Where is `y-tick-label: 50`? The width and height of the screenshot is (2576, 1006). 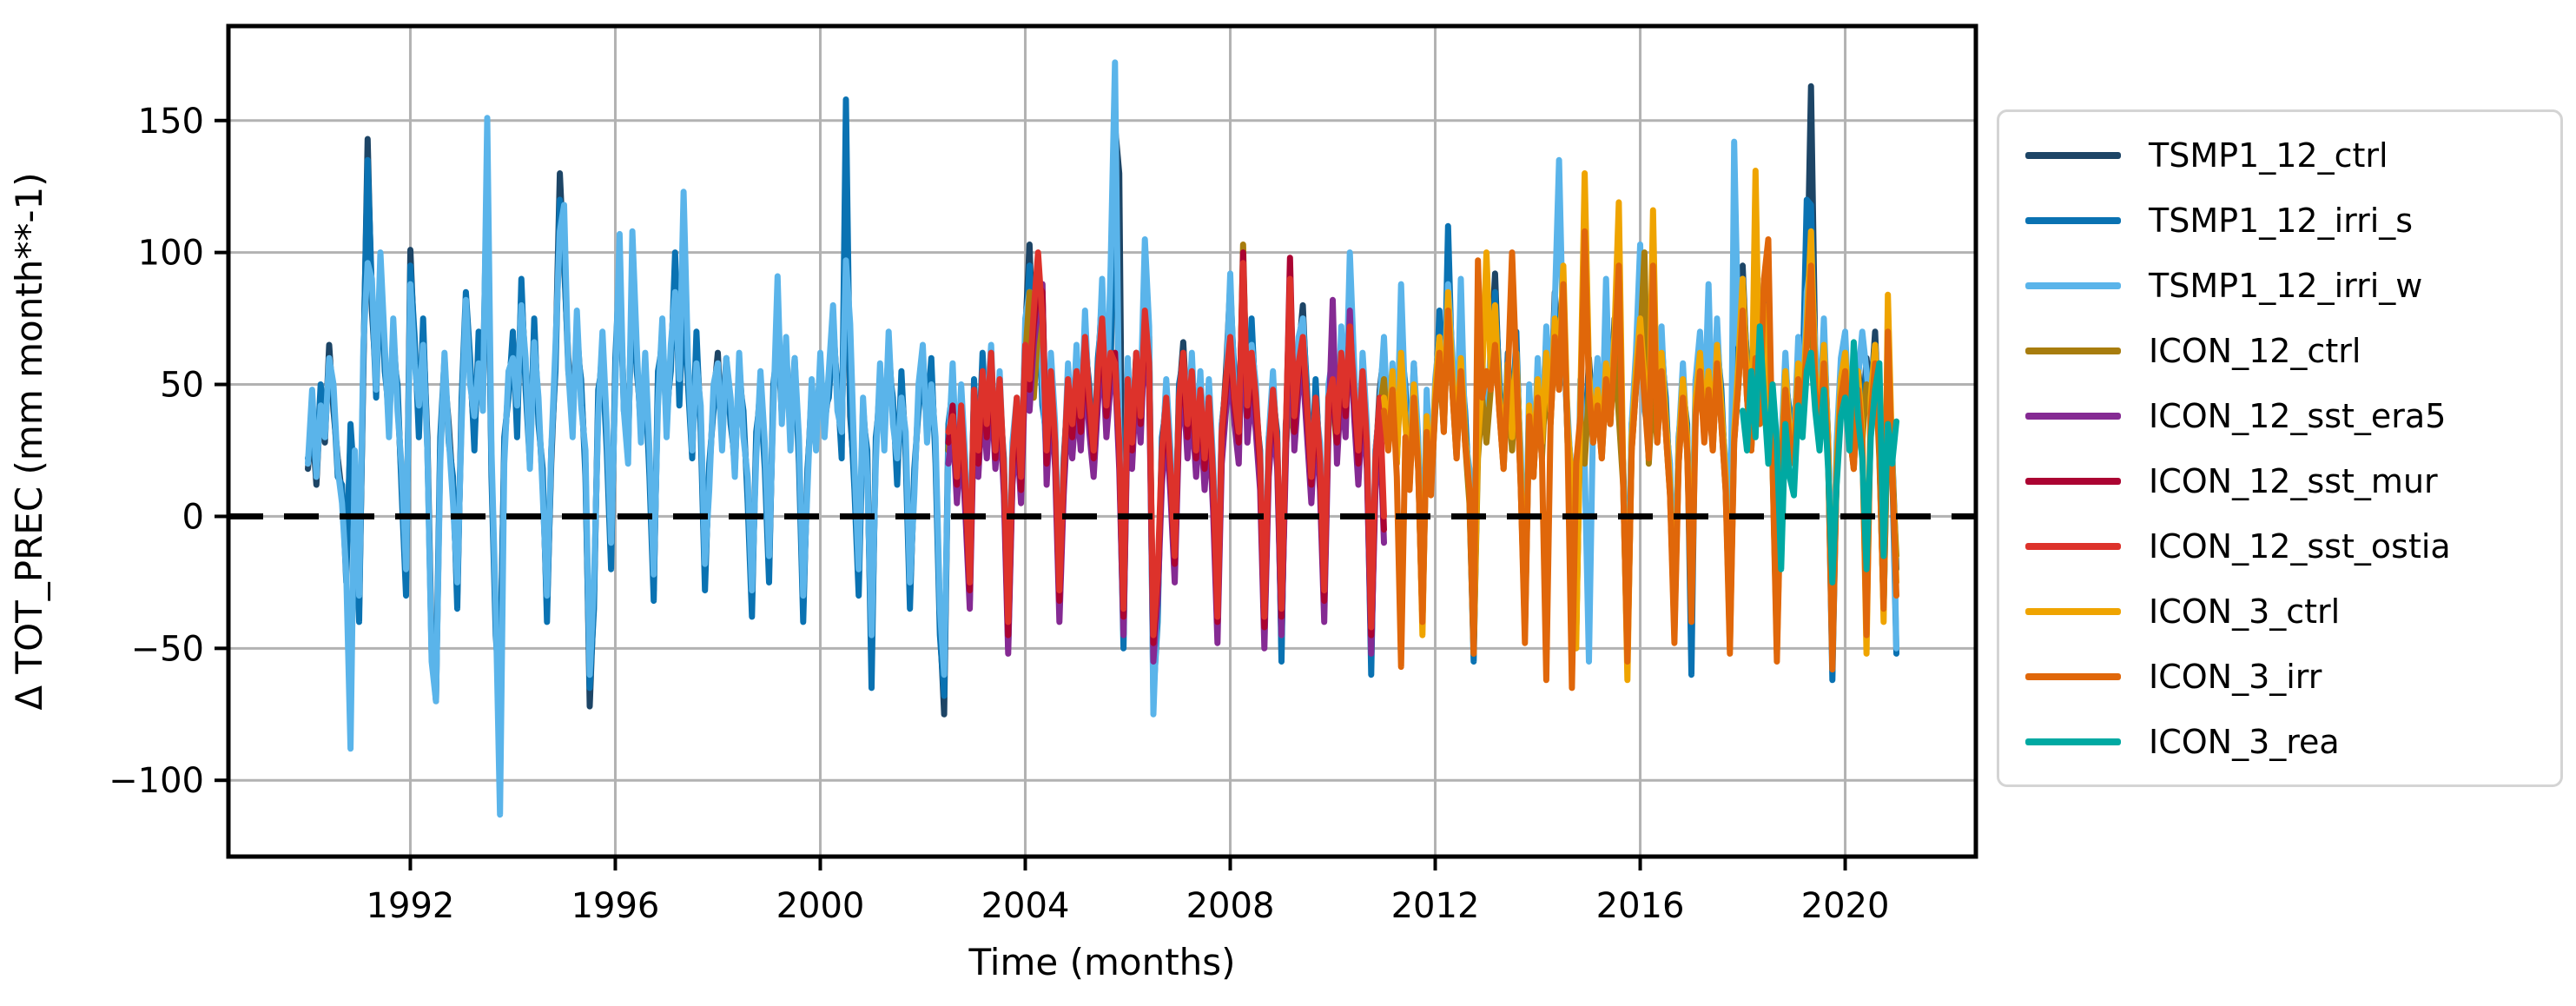
y-tick-label: 50 is located at coordinates (182, 386).